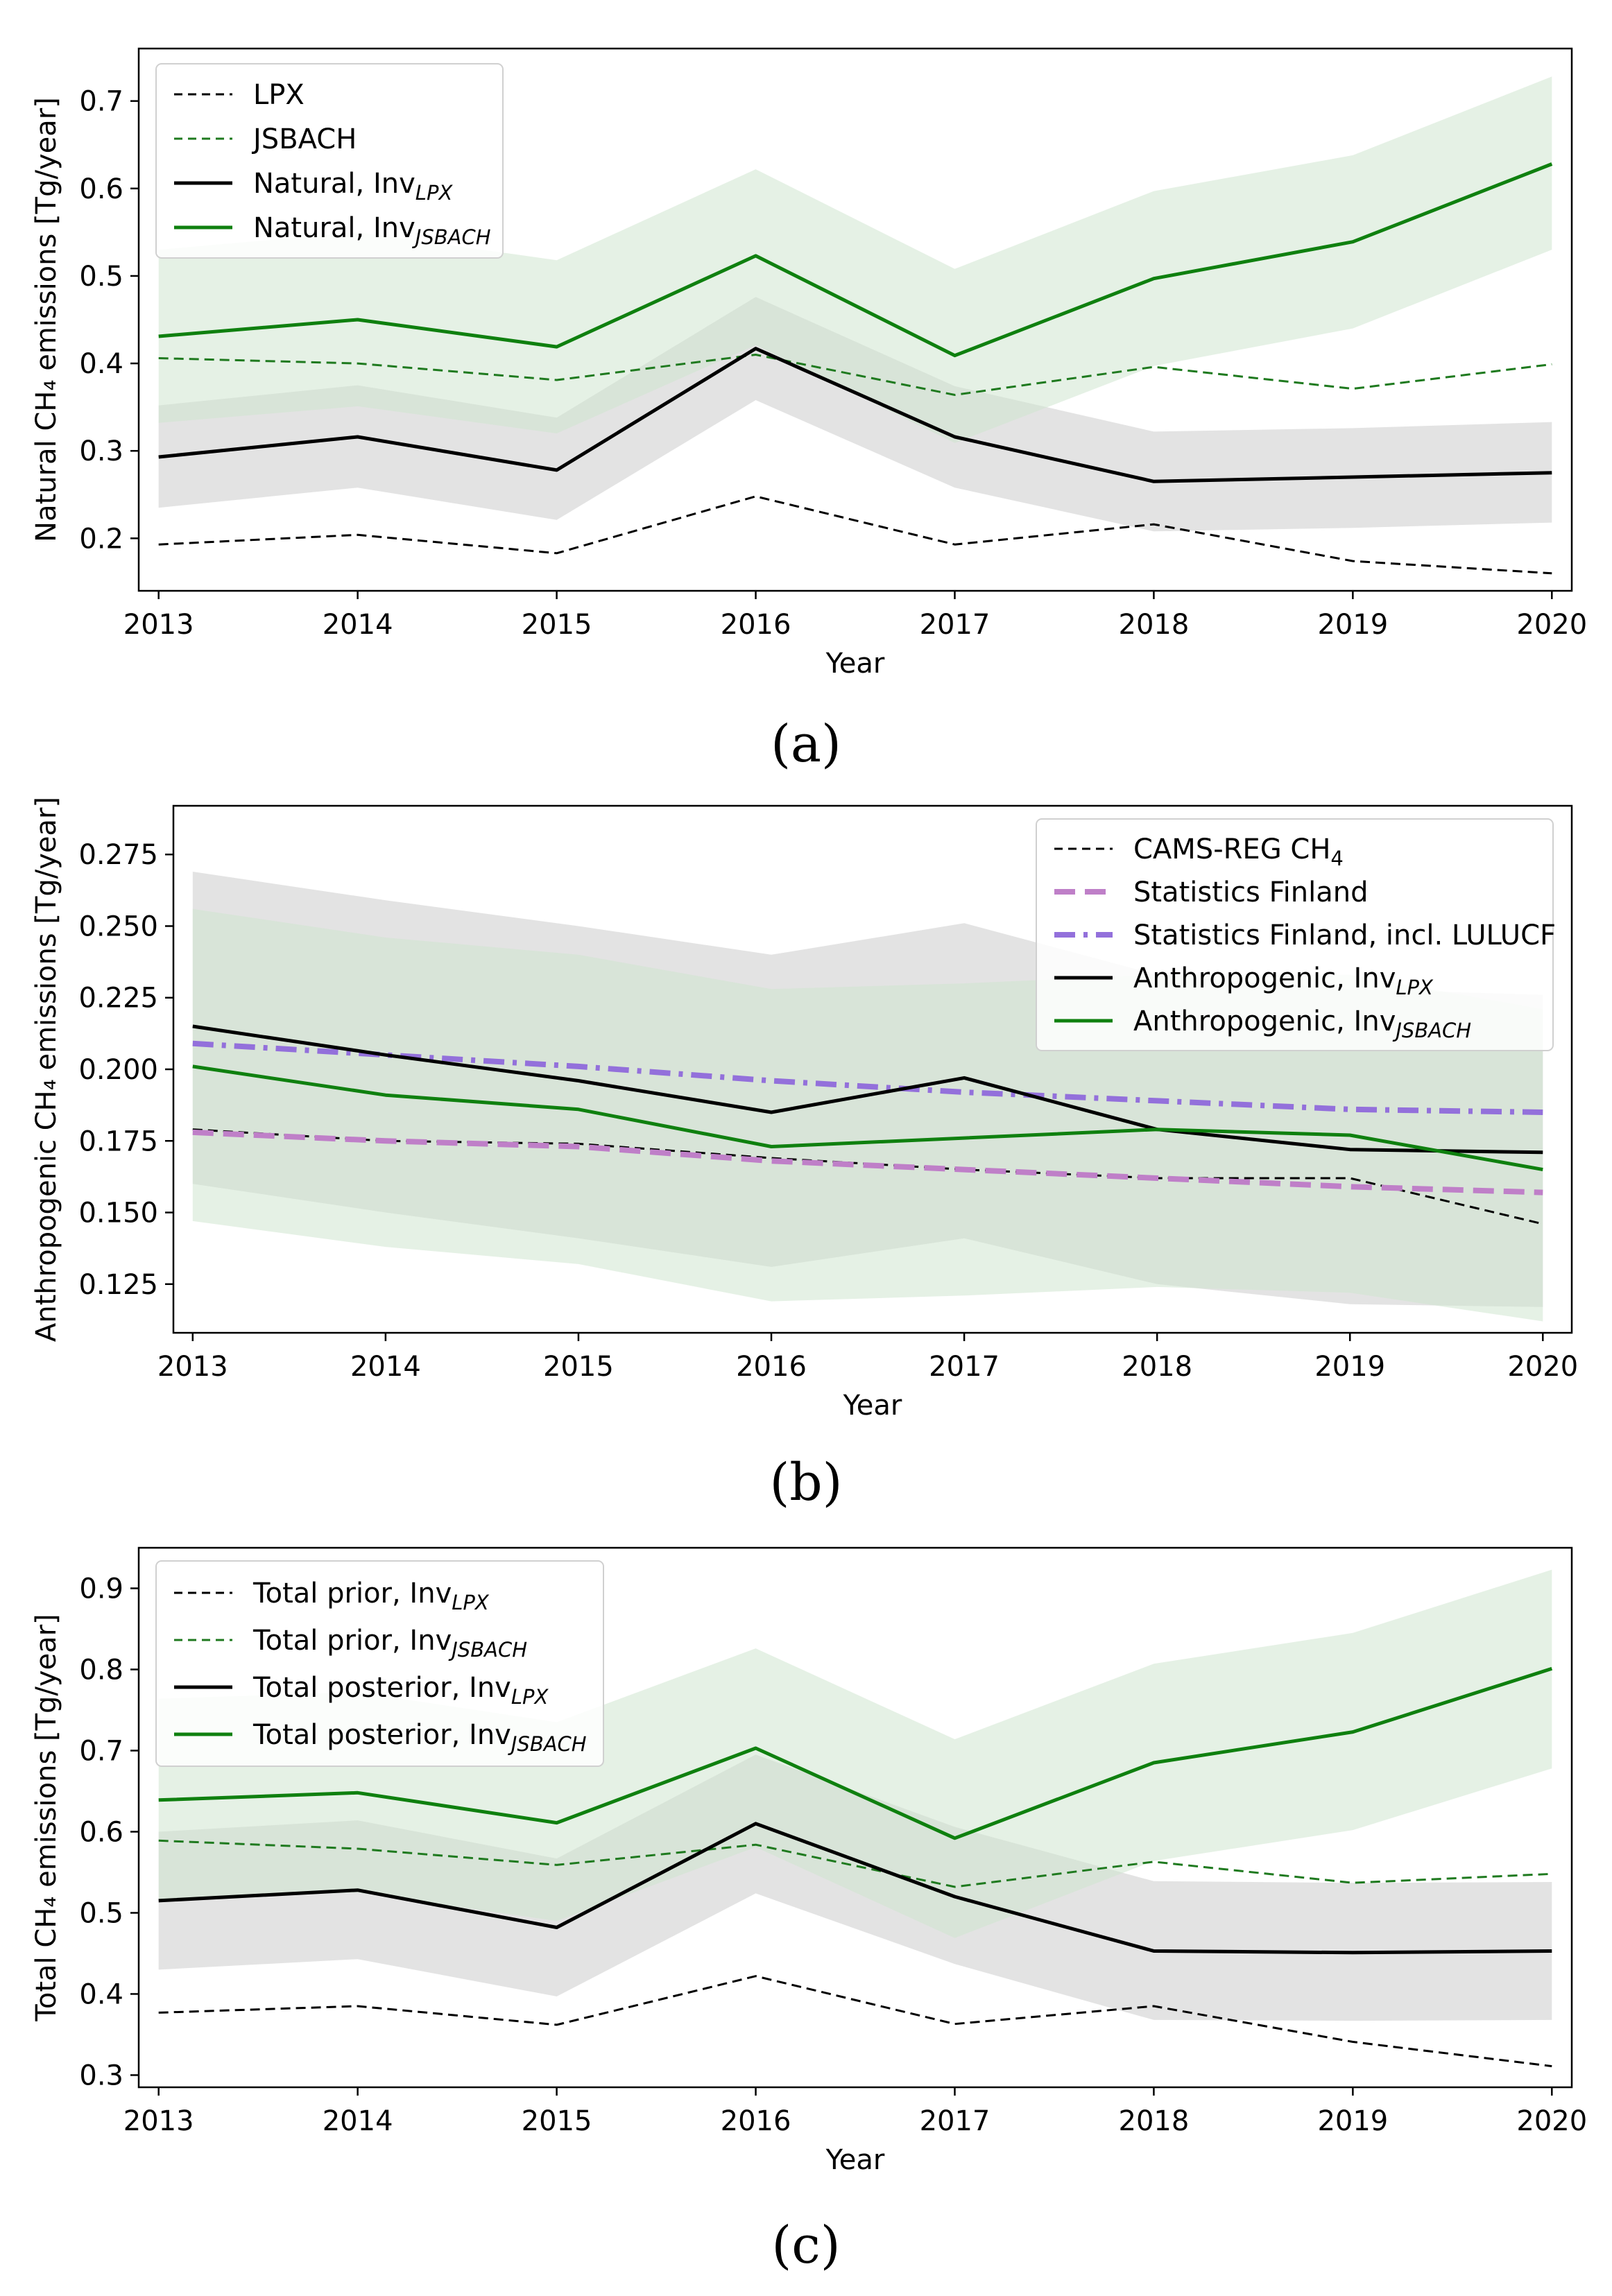 Image resolution: width=1612 pixels, height=2296 pixels. I want to click on legend-label-3: Statistics Finland, incl. LULUCF, so click(1344, 935).